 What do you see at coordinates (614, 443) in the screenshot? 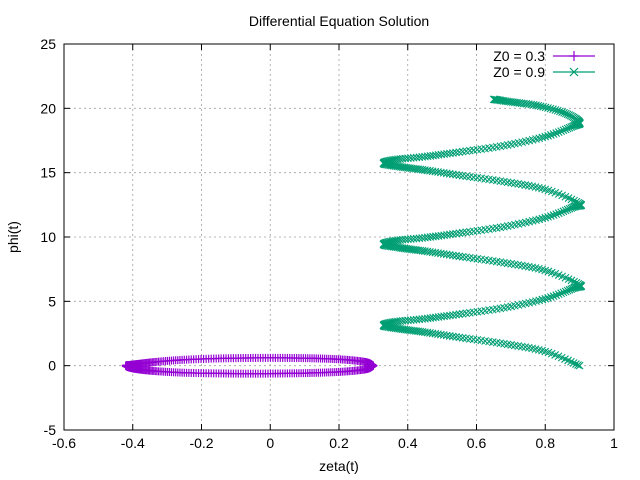
I see `x-tick-label: 1` at bounding box center [614, 443].